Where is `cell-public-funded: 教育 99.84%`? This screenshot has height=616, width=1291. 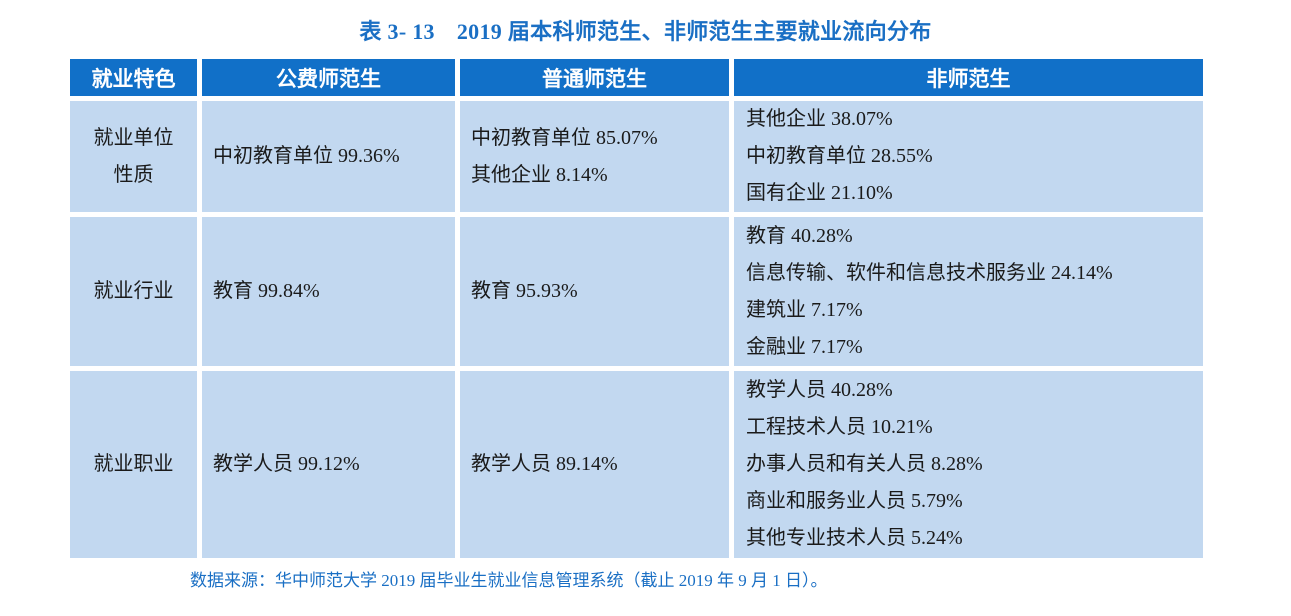 cell-public-funded: 教育 99.84% is located at coordinates (328, 291).